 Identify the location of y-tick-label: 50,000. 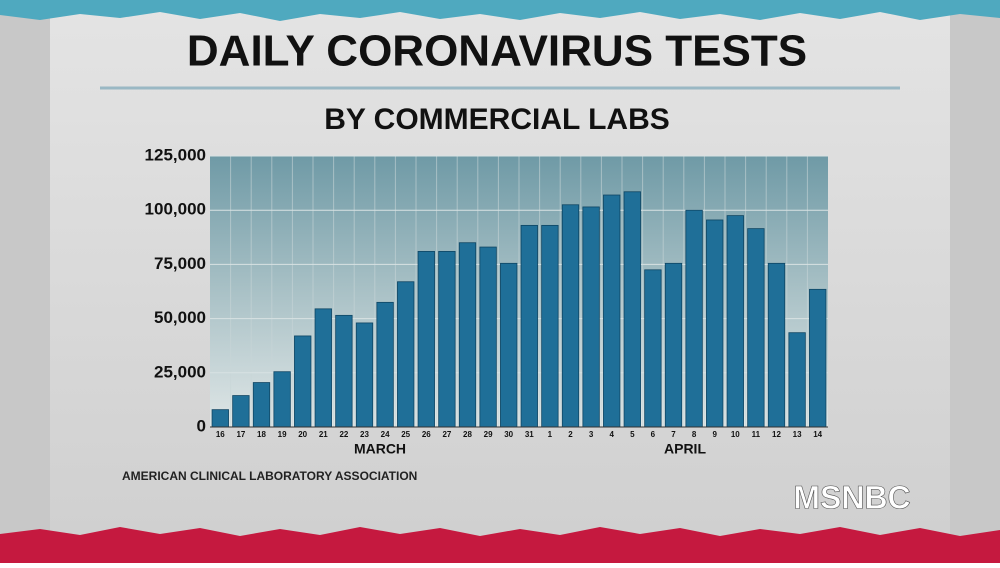
(180, 317).